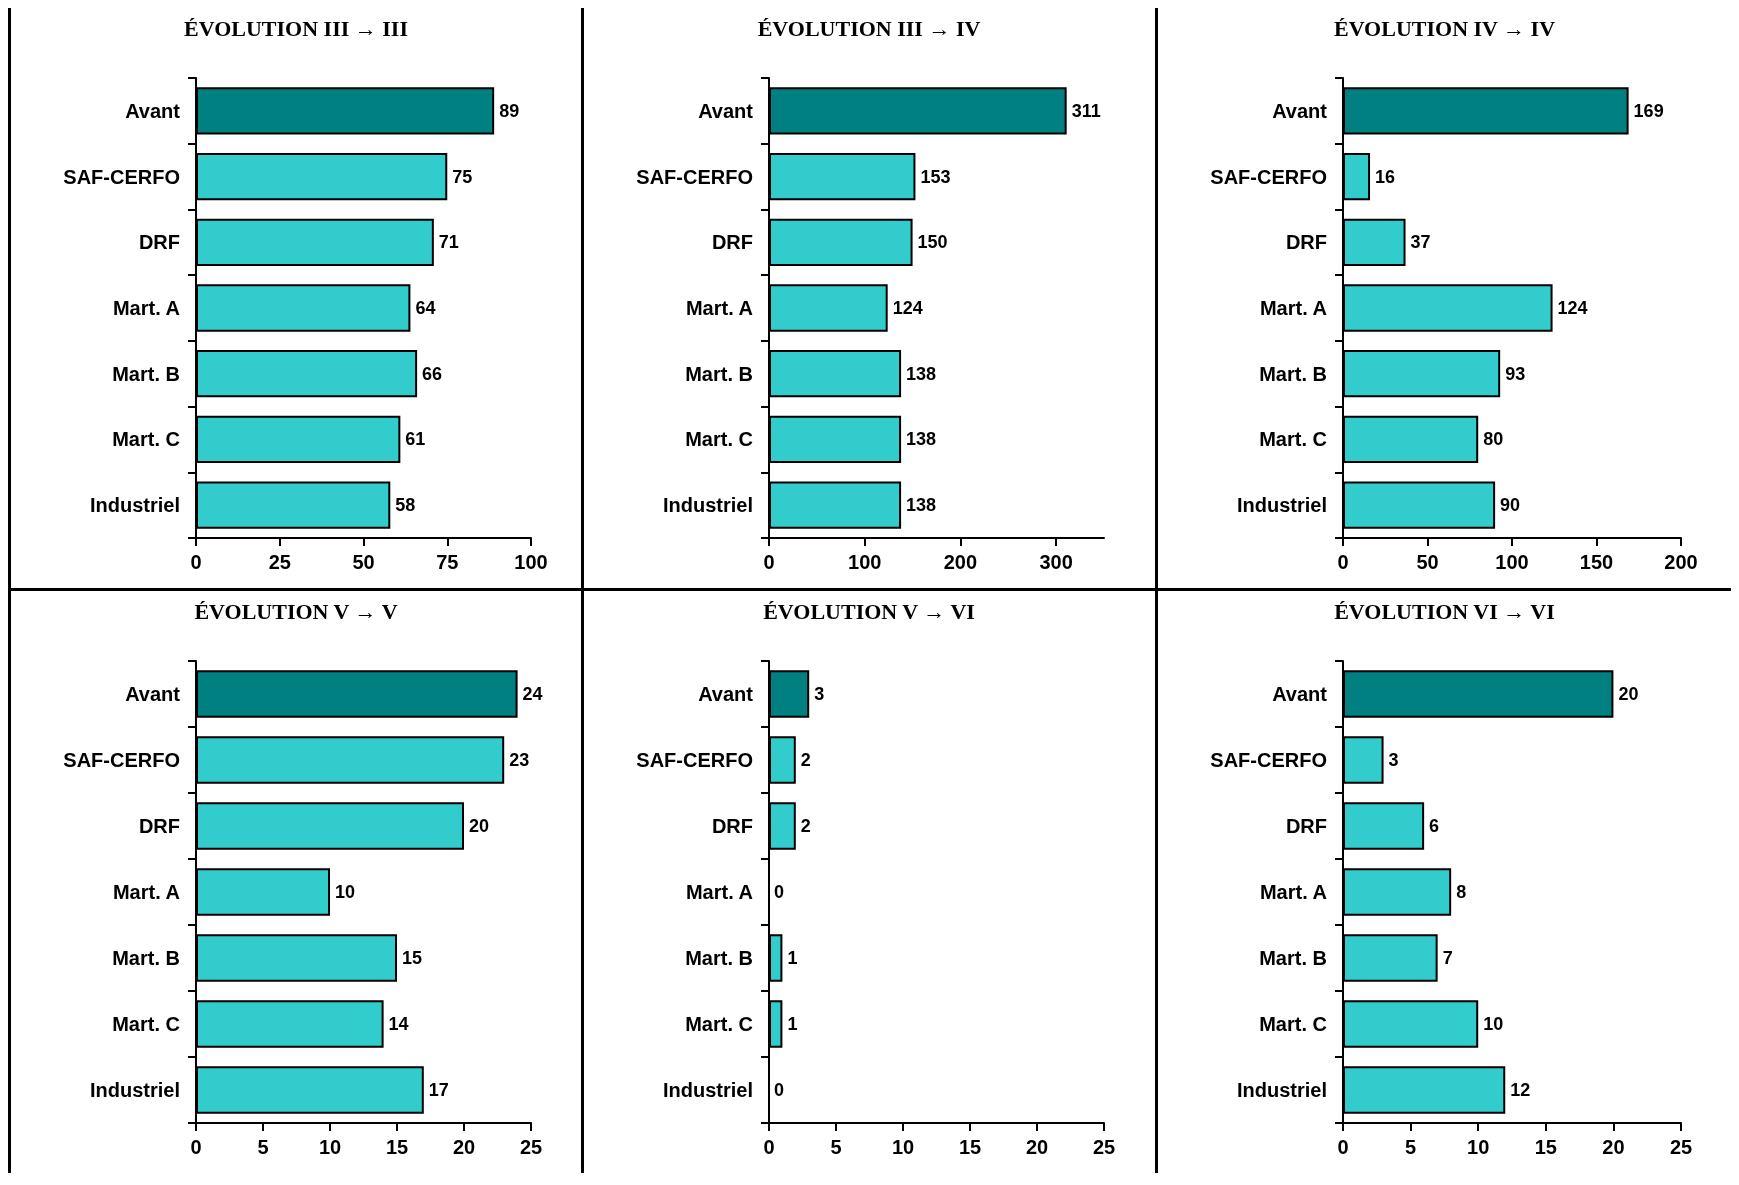 This screenshot has height=1185, width=1739. Describe the element at coordinates (1433, 826) in the screenshot. I see `data-label: 6` at that location.